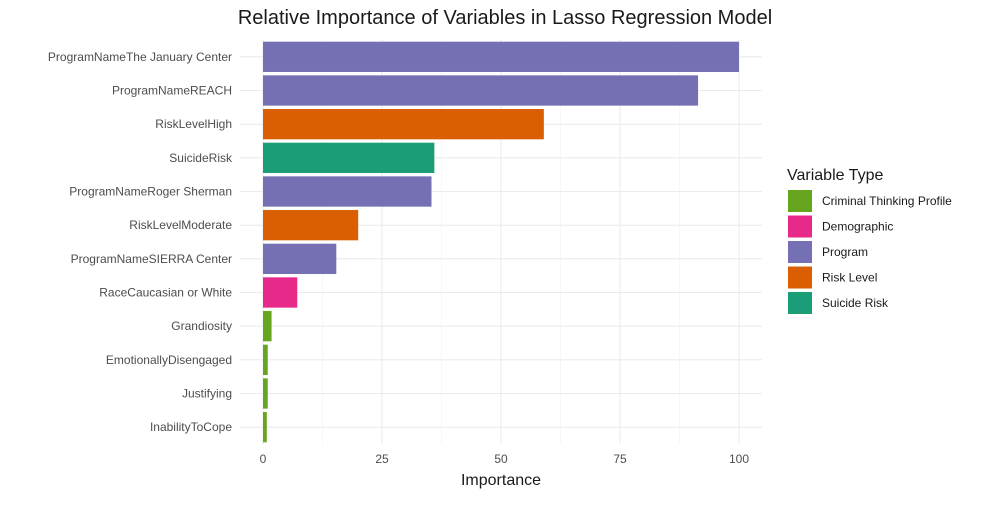  Describe the element at coordinates (849, 278) in the screenshot. I see `legend-label-risk-level: Risk Level` at that location.